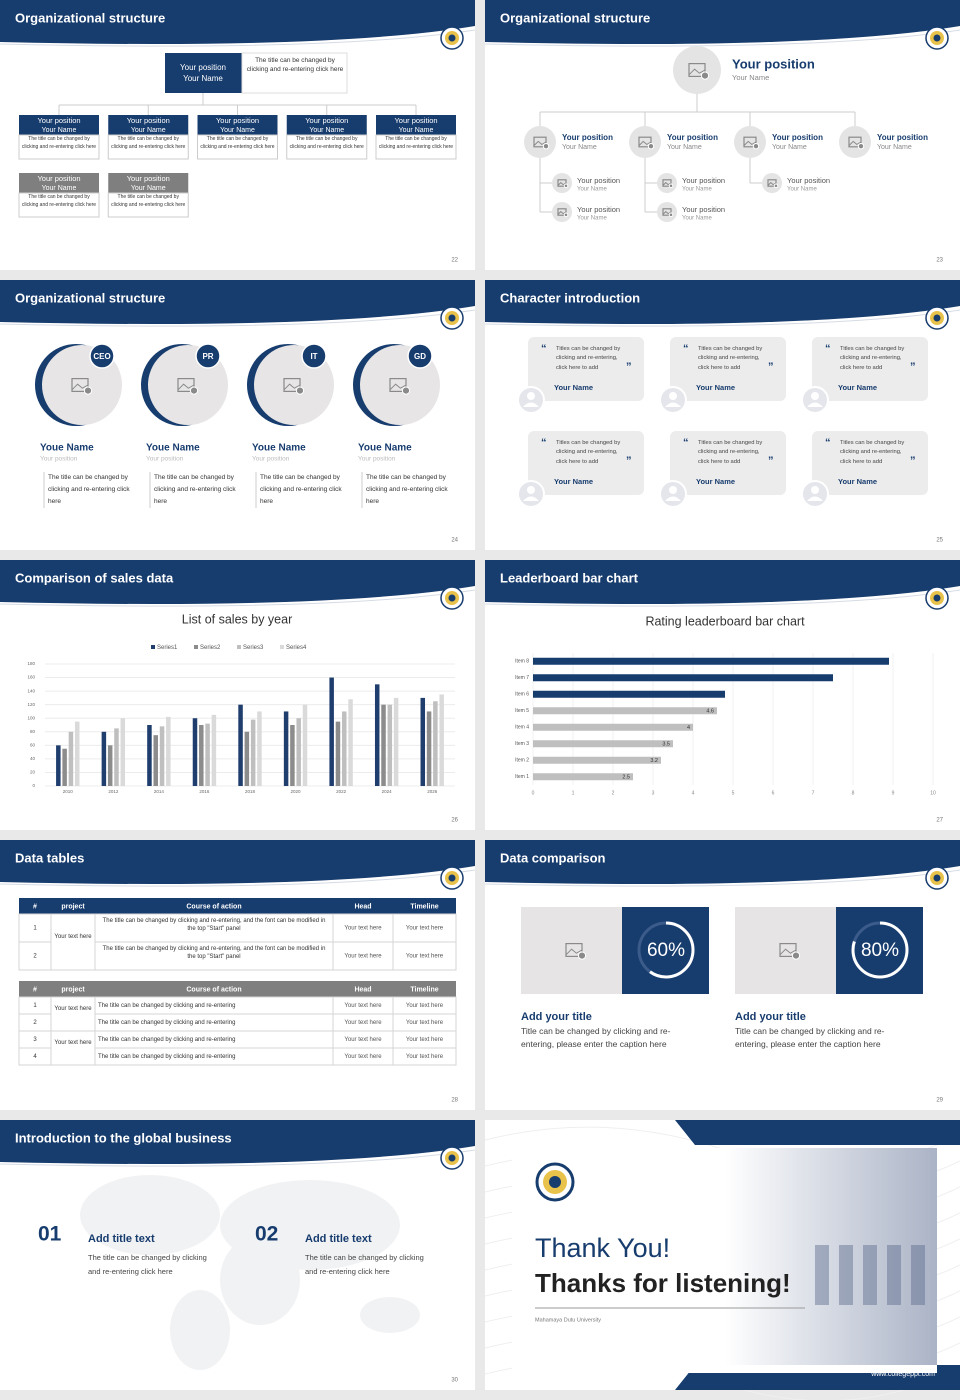 Image resolution: width=960 pixels, height=1400 pixels. I want to click on cell: 1, so click(35, 929).